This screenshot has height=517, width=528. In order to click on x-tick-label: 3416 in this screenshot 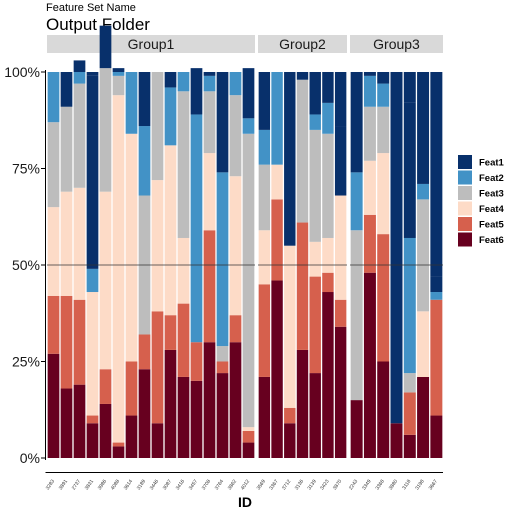, I will do `click(180, 485)`.